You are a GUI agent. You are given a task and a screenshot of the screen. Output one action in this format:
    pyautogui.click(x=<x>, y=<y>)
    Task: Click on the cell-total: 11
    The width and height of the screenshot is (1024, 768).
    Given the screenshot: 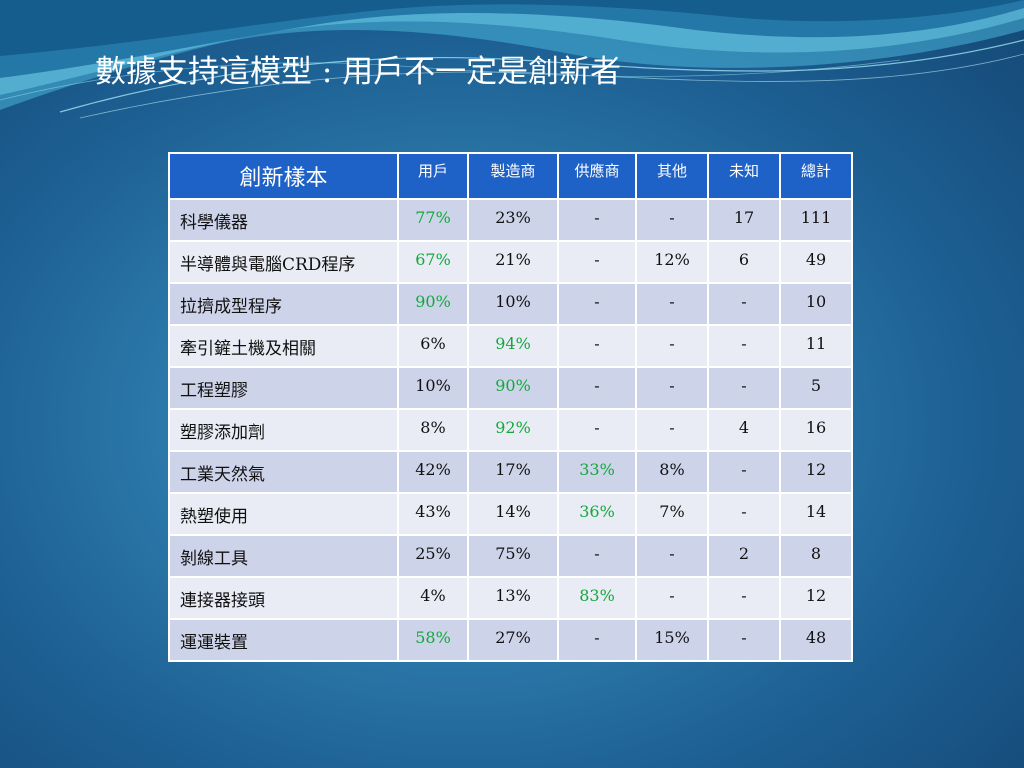 What is the action you would take?
    pyautogui.click(x=816, y=346)
    